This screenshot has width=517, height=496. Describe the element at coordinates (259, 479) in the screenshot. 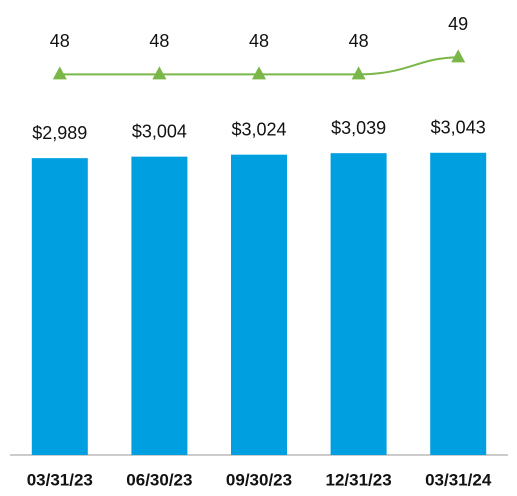

I see `x-tick-label: 09/30/23` at that location.